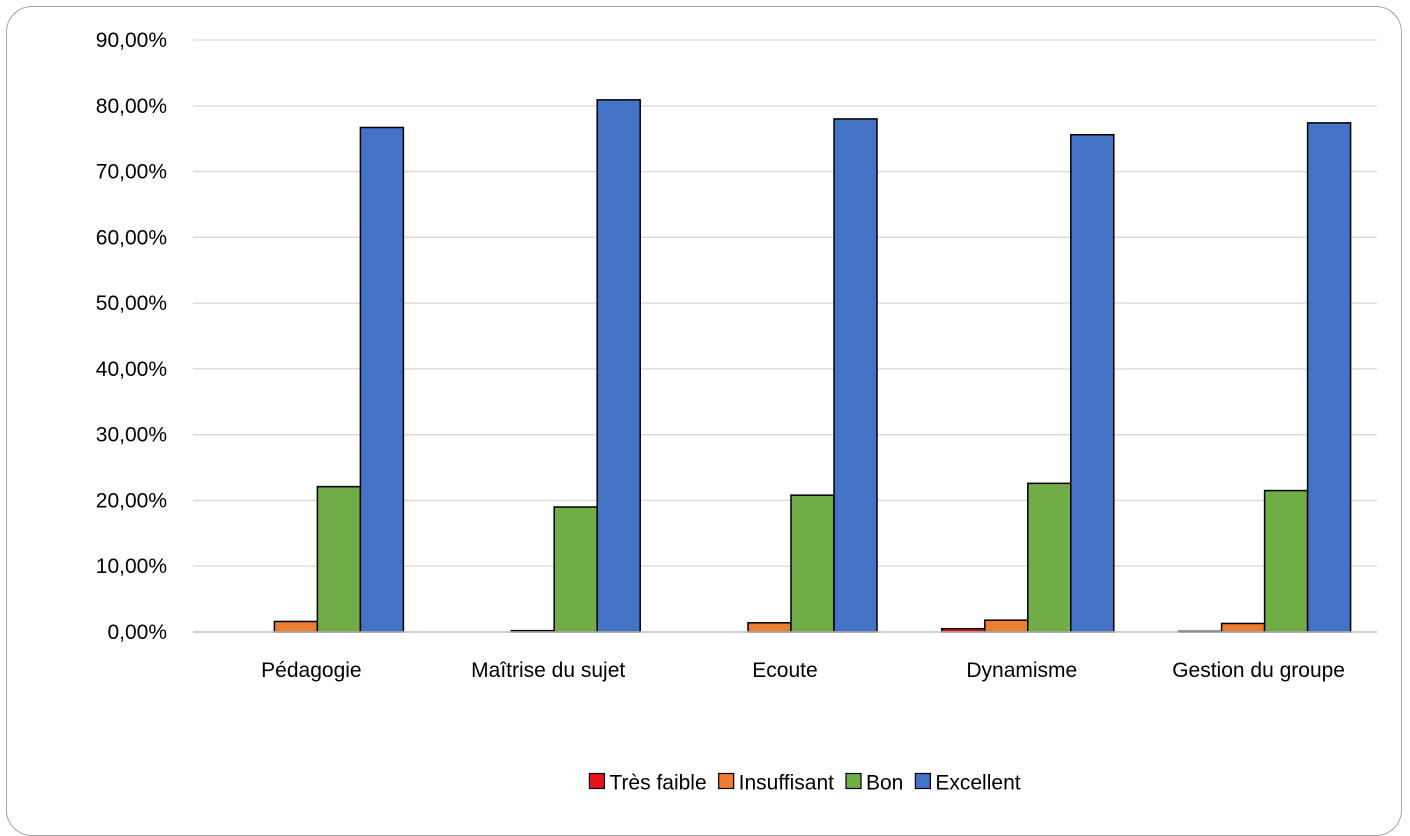 The image size is (1410, 836). What do you see at coordinates (131, 303) in the screenshot?
I see `y-tick-label: 50,00%` at bounding box center [131, 303].